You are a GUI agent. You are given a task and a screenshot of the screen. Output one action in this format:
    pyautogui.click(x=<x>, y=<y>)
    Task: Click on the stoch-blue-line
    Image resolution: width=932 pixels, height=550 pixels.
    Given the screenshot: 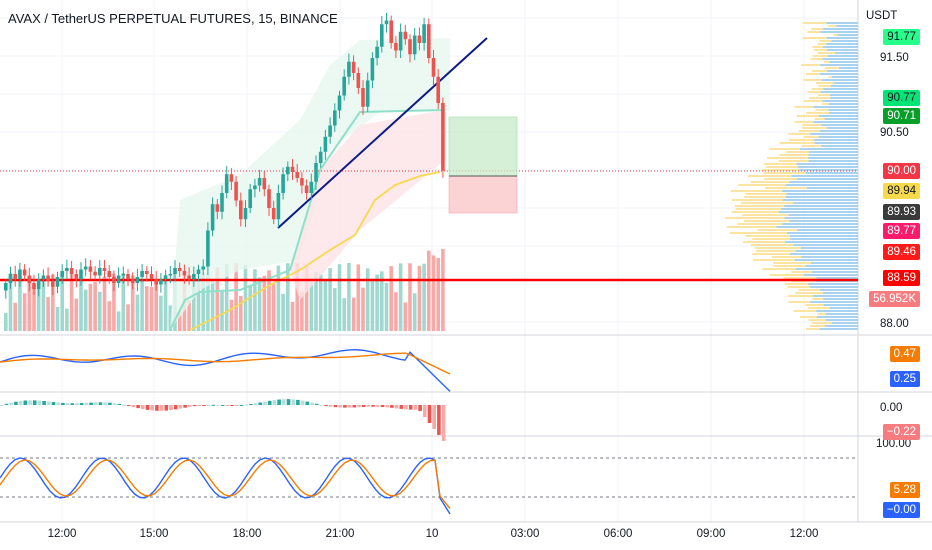 What is the action you would take?
    pyautogui.click(x=225, y=486)
    